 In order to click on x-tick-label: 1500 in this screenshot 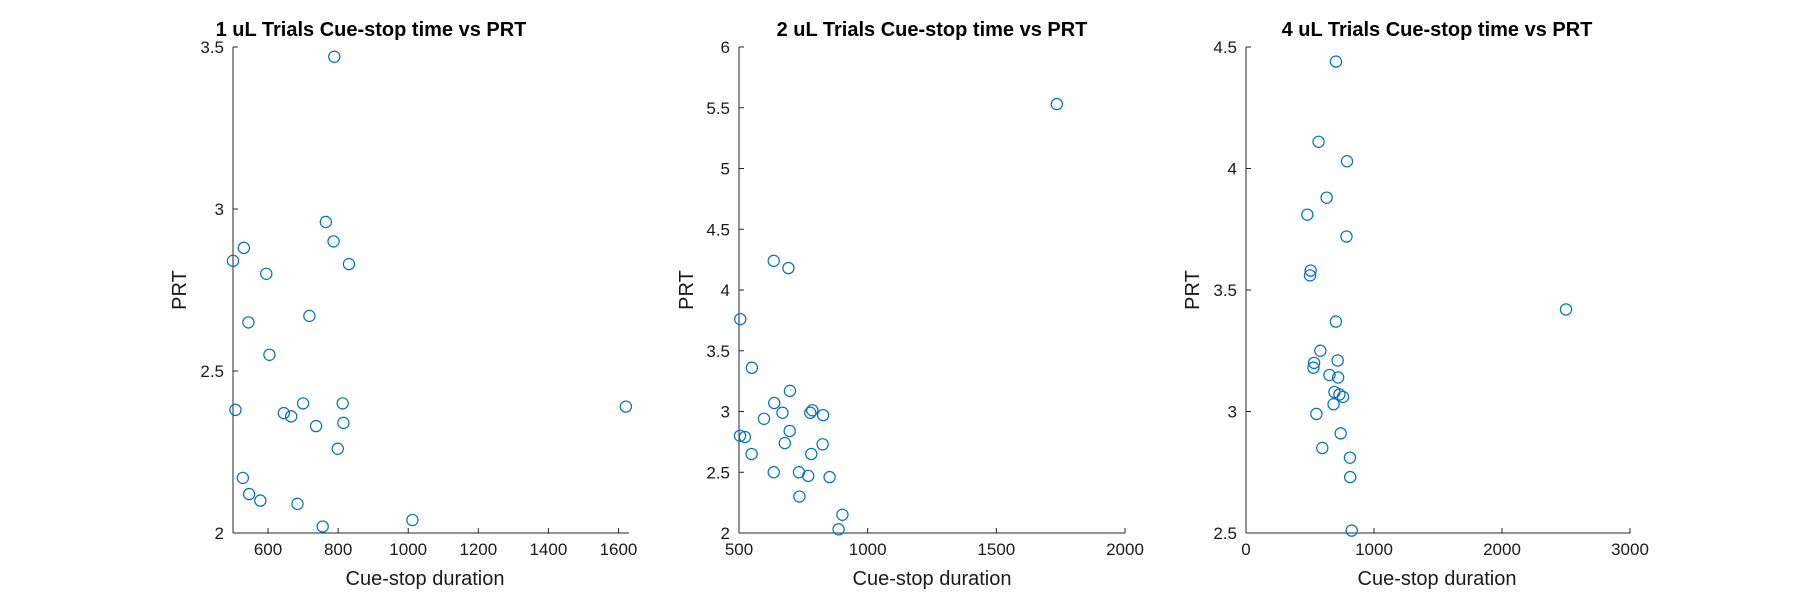, I will do `click(996, 549)`.